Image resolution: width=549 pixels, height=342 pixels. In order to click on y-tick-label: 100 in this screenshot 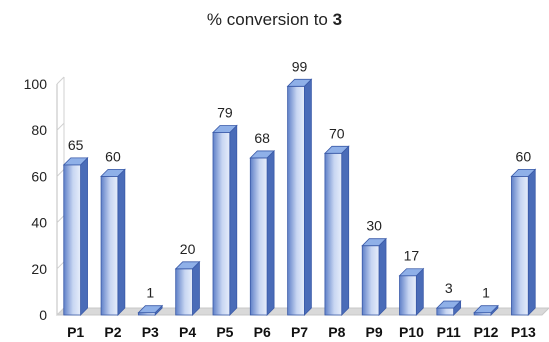, I will do `click(36, 84)`.